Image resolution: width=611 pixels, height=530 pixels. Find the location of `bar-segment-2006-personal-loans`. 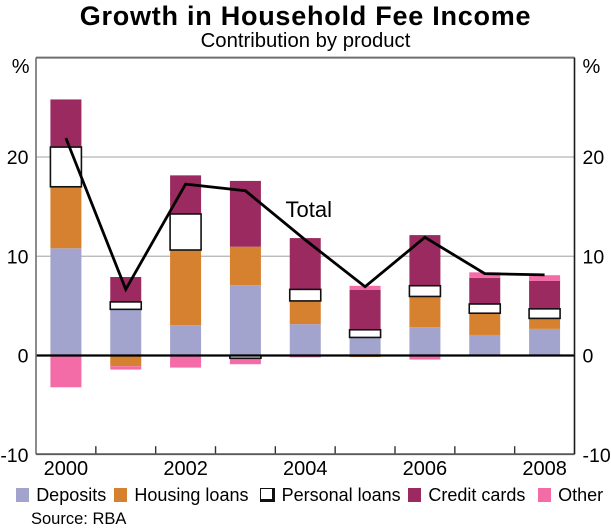

bar-segment-2006-personal-loans is located at coordinates (425, 291).